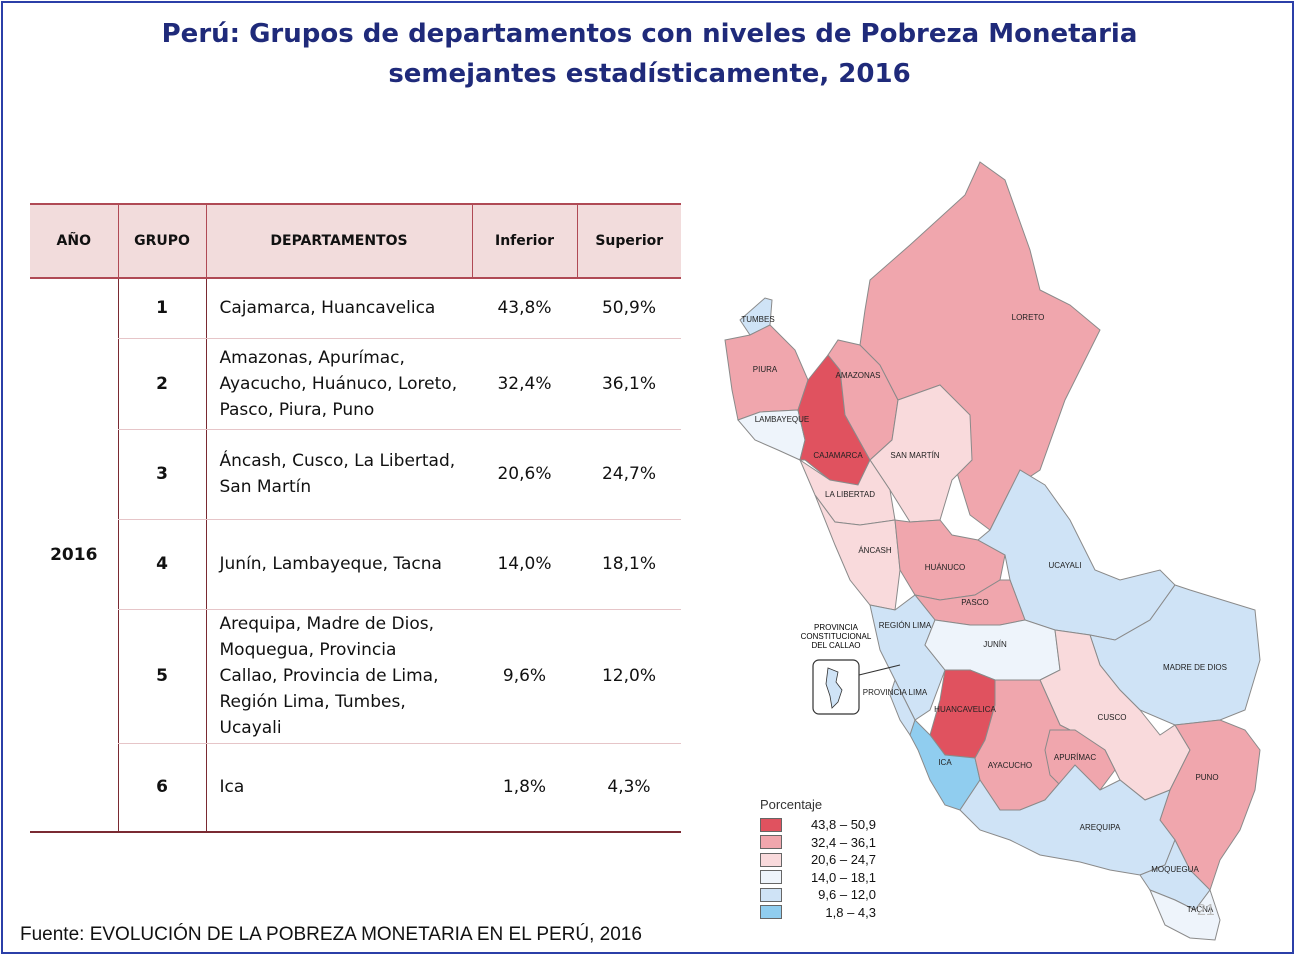 This screenshot has height=958, width=1299. What do you see at coordinates (1206, 910) in the screenshot?
I see `page-number: 21` at bounding box center [1206, 910].